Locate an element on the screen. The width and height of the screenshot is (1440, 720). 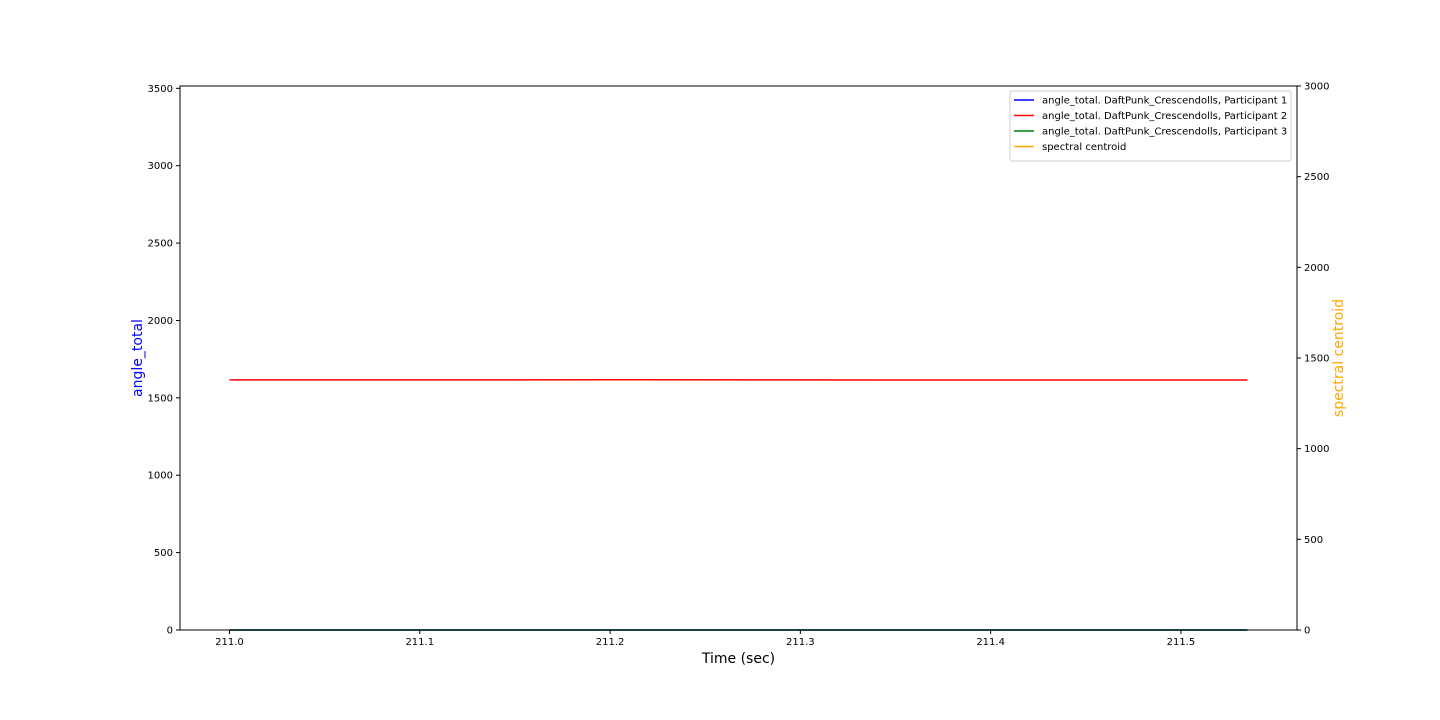
x-tick-label: 211.2 is located at coordinates (610, 642).